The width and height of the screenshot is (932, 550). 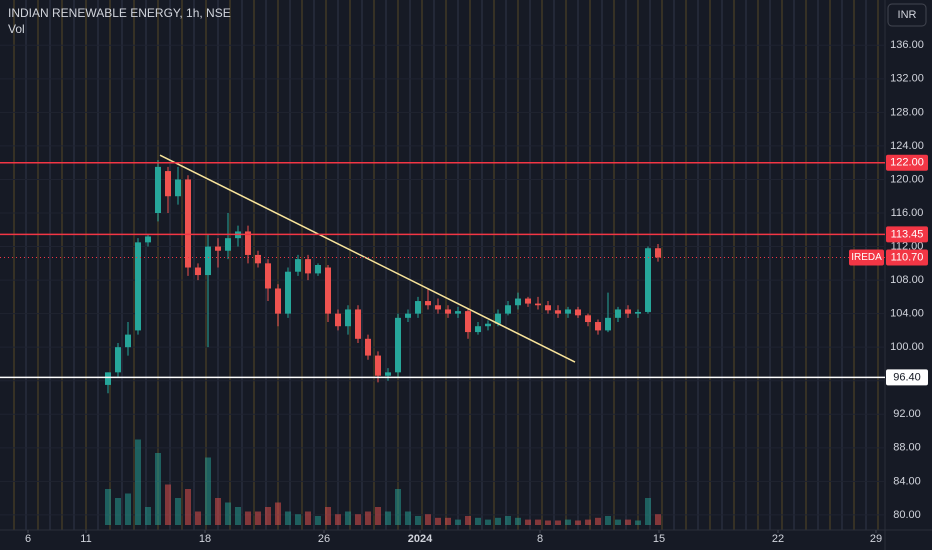 What do you see at coordinates (876, 539) in the screenshot?
I see `x-tick-label: 29` at bounding box center [876, 539].